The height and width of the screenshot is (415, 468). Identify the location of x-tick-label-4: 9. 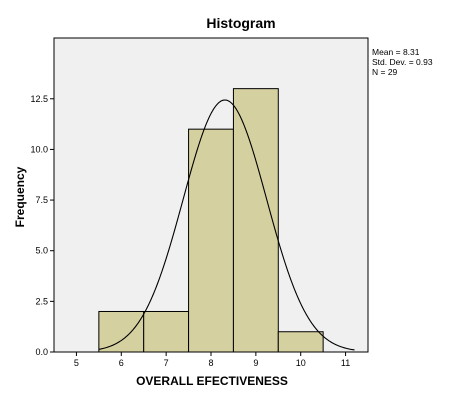
(255, 363).